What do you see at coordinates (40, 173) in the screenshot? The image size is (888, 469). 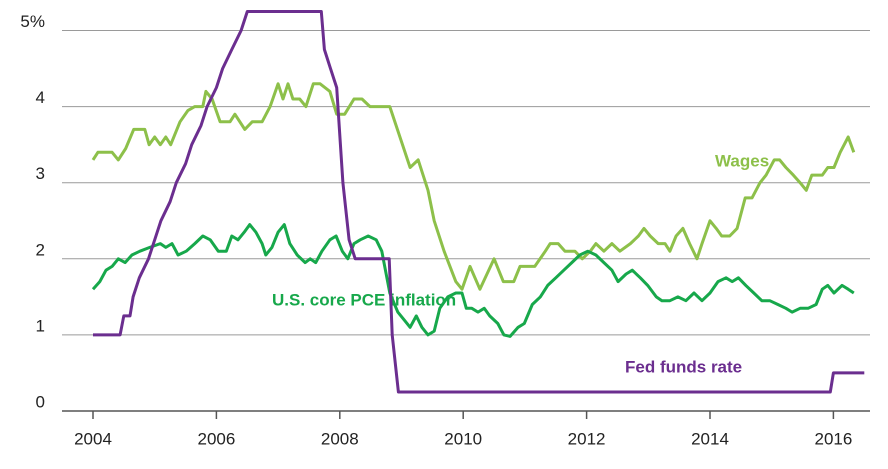 I see `y-tick-label: 3` at bounding box center [40, 173].